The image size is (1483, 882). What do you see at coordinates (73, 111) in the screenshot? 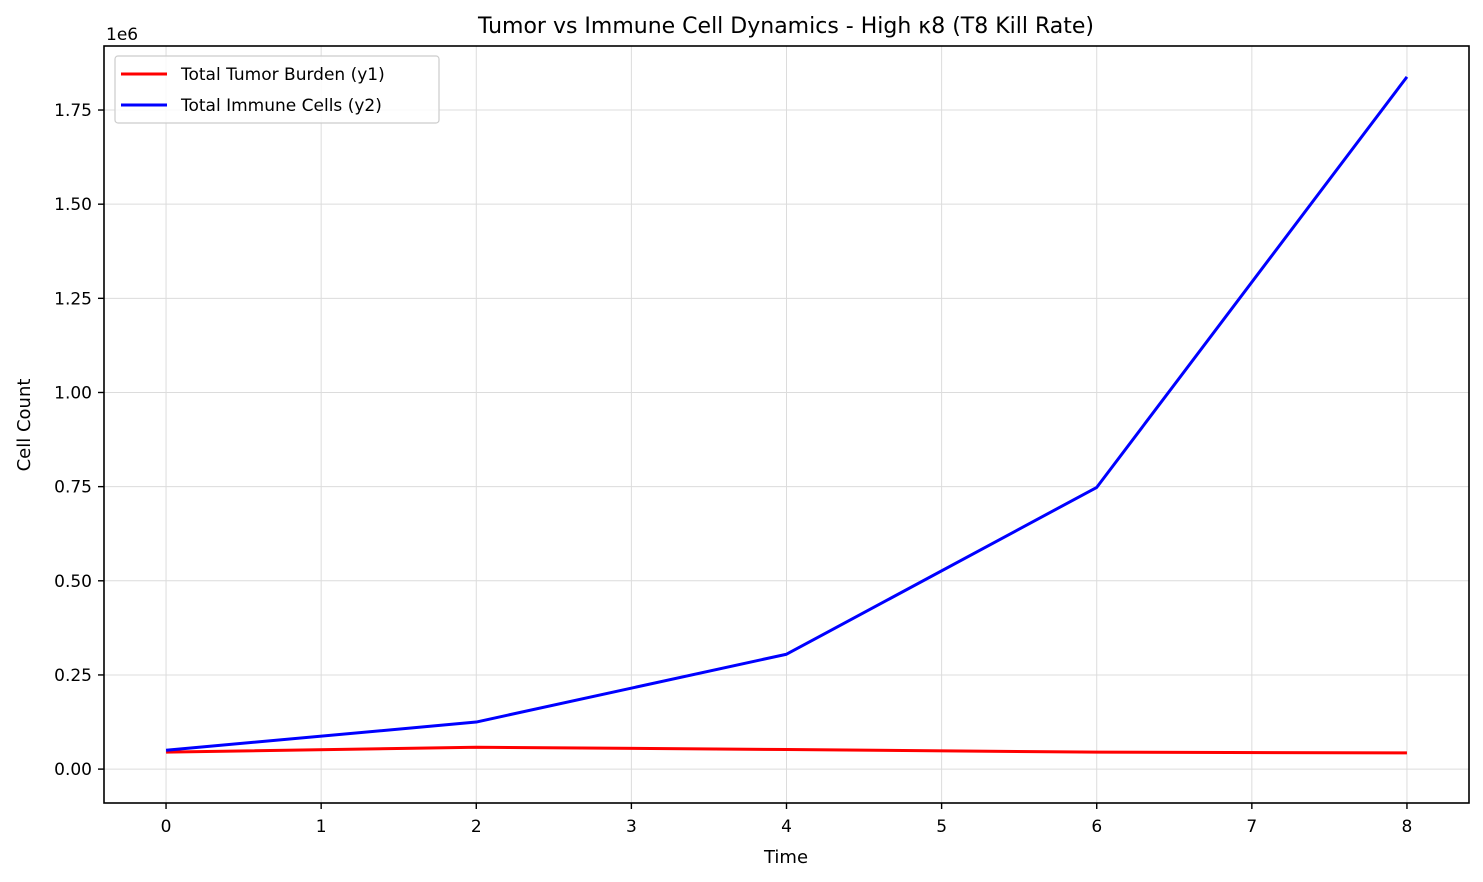
I see `y-tick-label: 1.75` at bounding box center [73, 111].